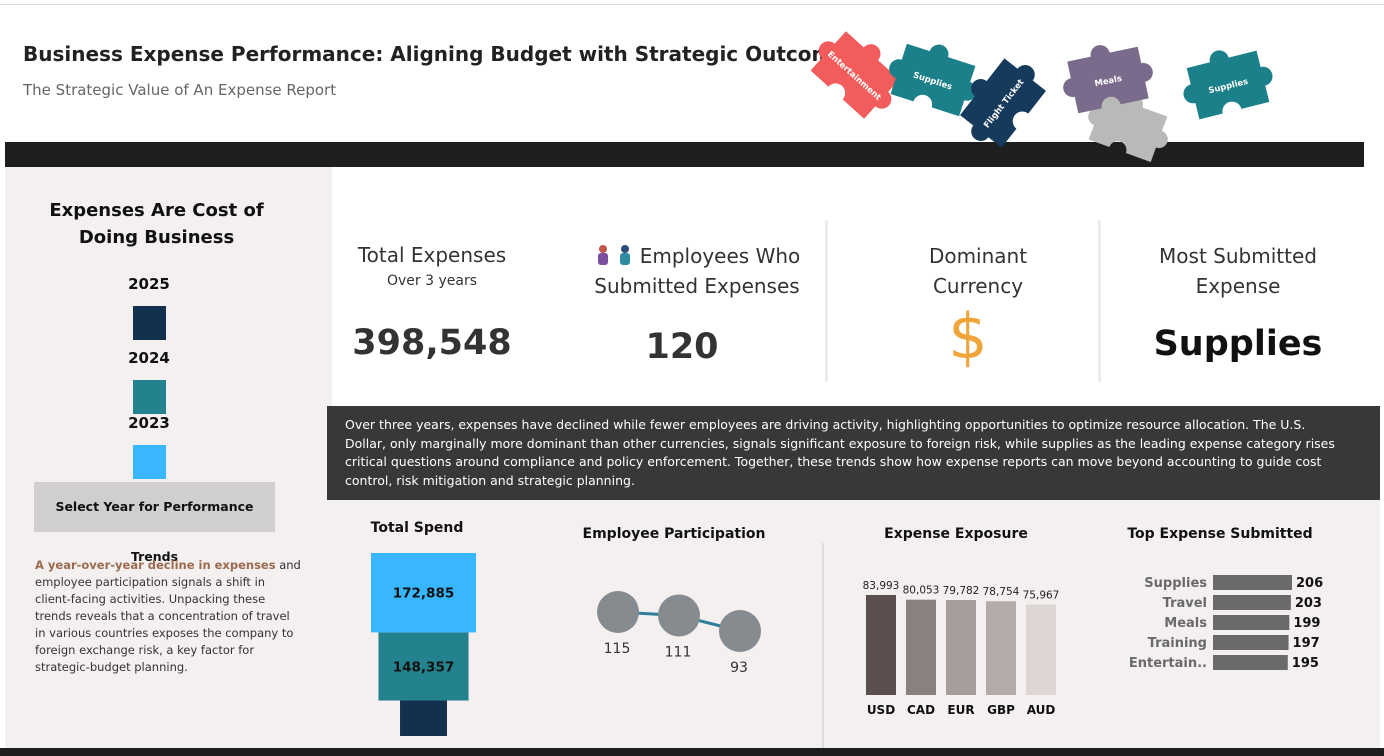 Image resolution: width=1384 pixels, height=756 pixels. I want to click on y-tick-label: Supplies, so click(1175, 583).